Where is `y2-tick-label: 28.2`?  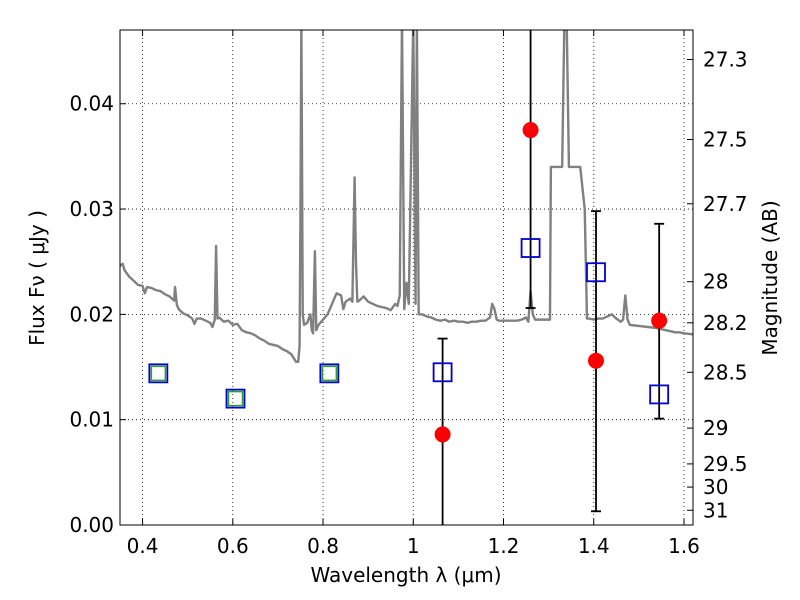 y2-tick-label: 28.2 is located at coordinates (725, 323).